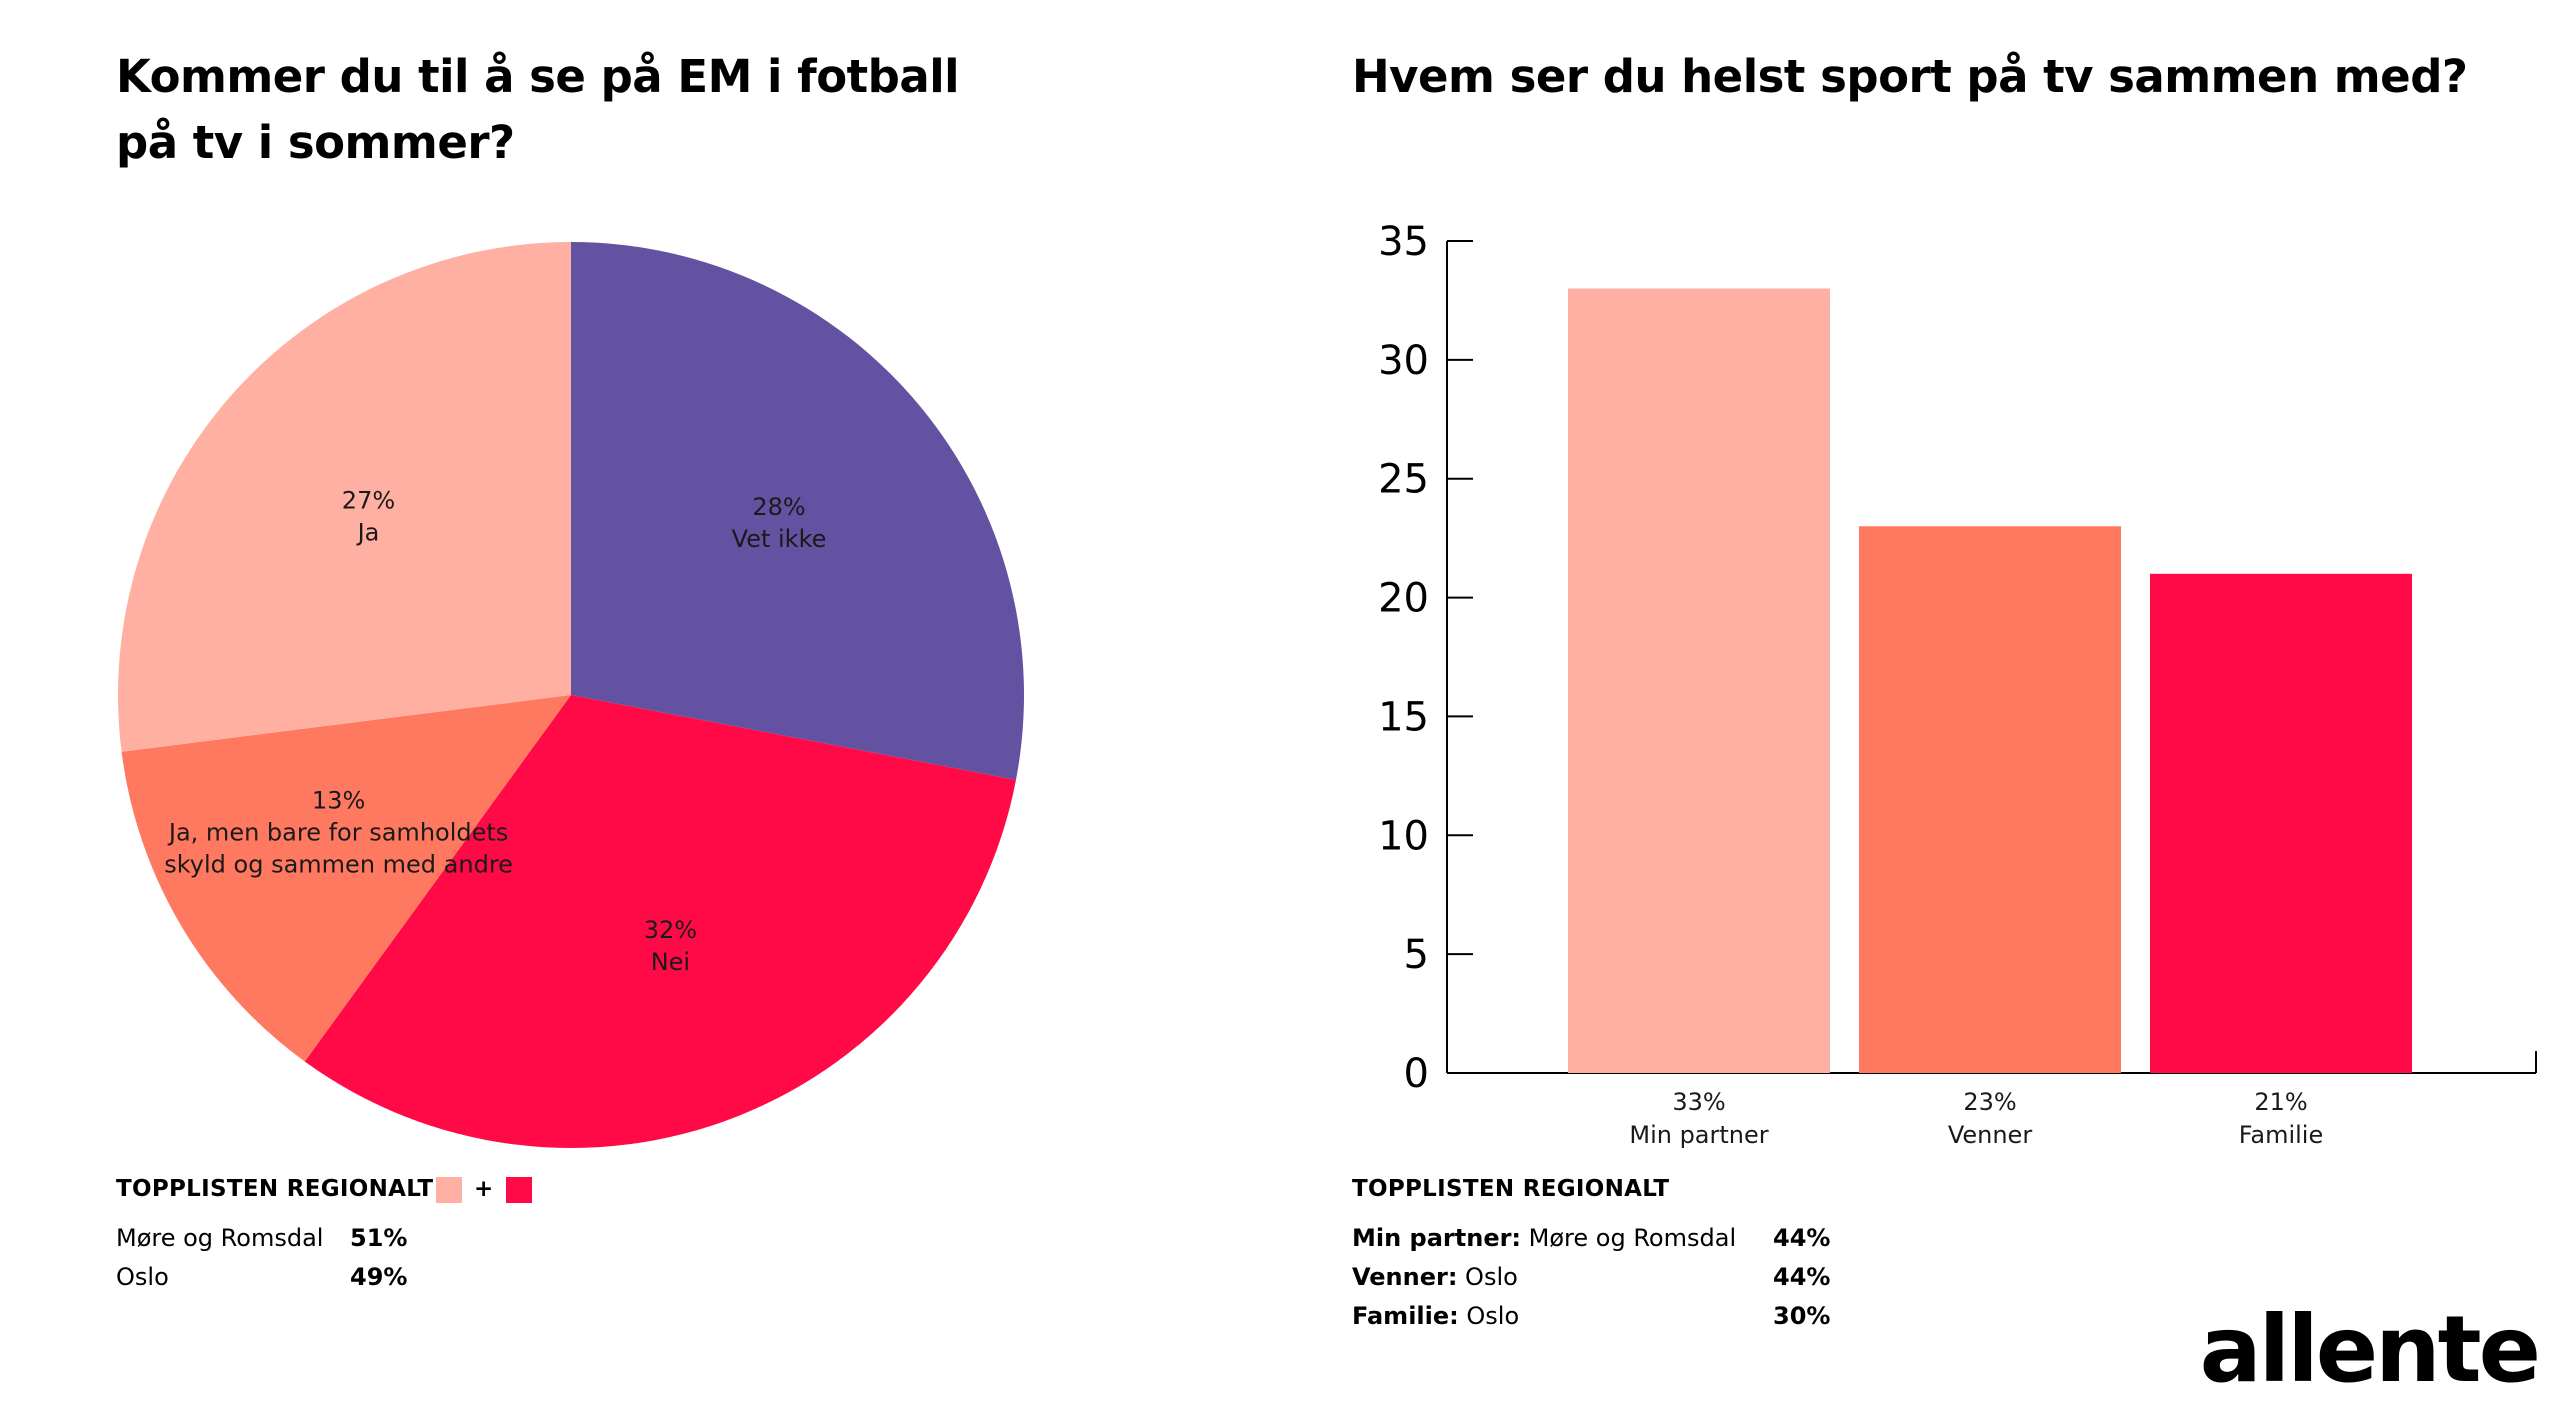  I want to click on y-tick-label: 30, so click(1403, 361).